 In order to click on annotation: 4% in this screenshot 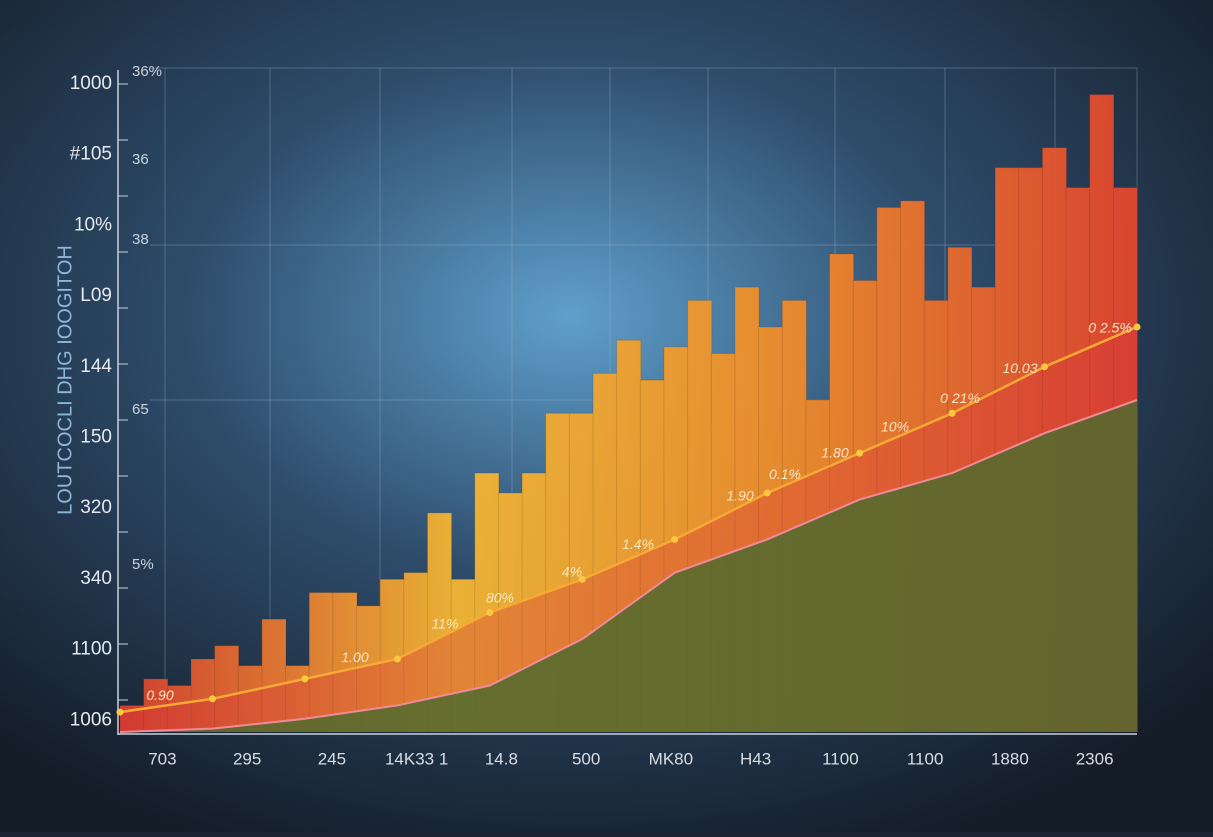, I will do `click(572, 572)`.